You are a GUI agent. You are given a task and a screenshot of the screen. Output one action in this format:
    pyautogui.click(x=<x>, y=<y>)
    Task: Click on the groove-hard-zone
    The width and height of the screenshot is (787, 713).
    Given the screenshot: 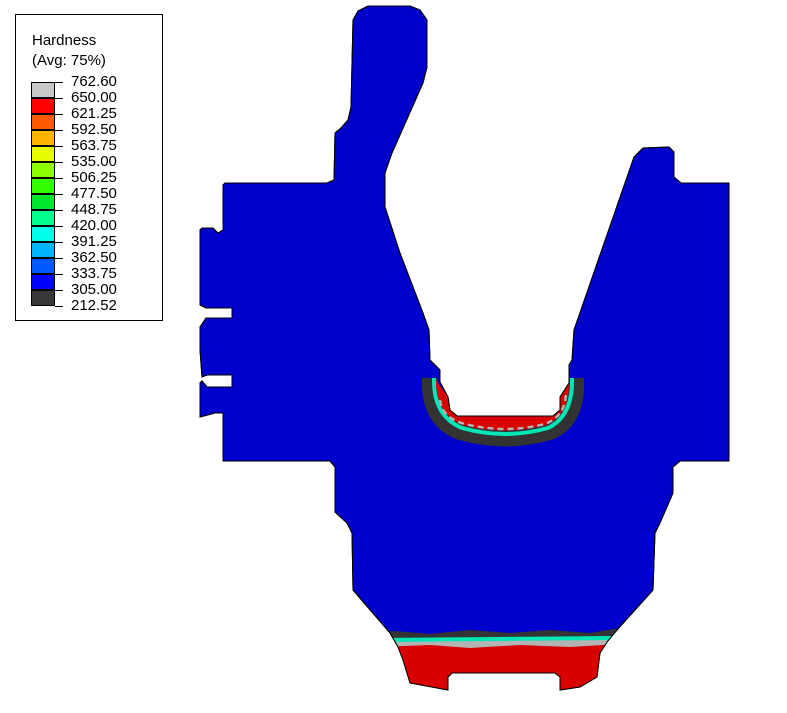 What is the action you would take?
    pyautogui.click(x=503, y=405)
    